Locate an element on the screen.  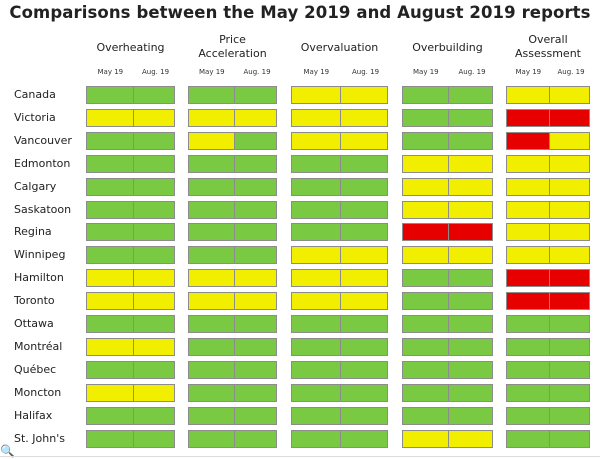
group-header: Overall Assessment is located at coordinates (548, 46).